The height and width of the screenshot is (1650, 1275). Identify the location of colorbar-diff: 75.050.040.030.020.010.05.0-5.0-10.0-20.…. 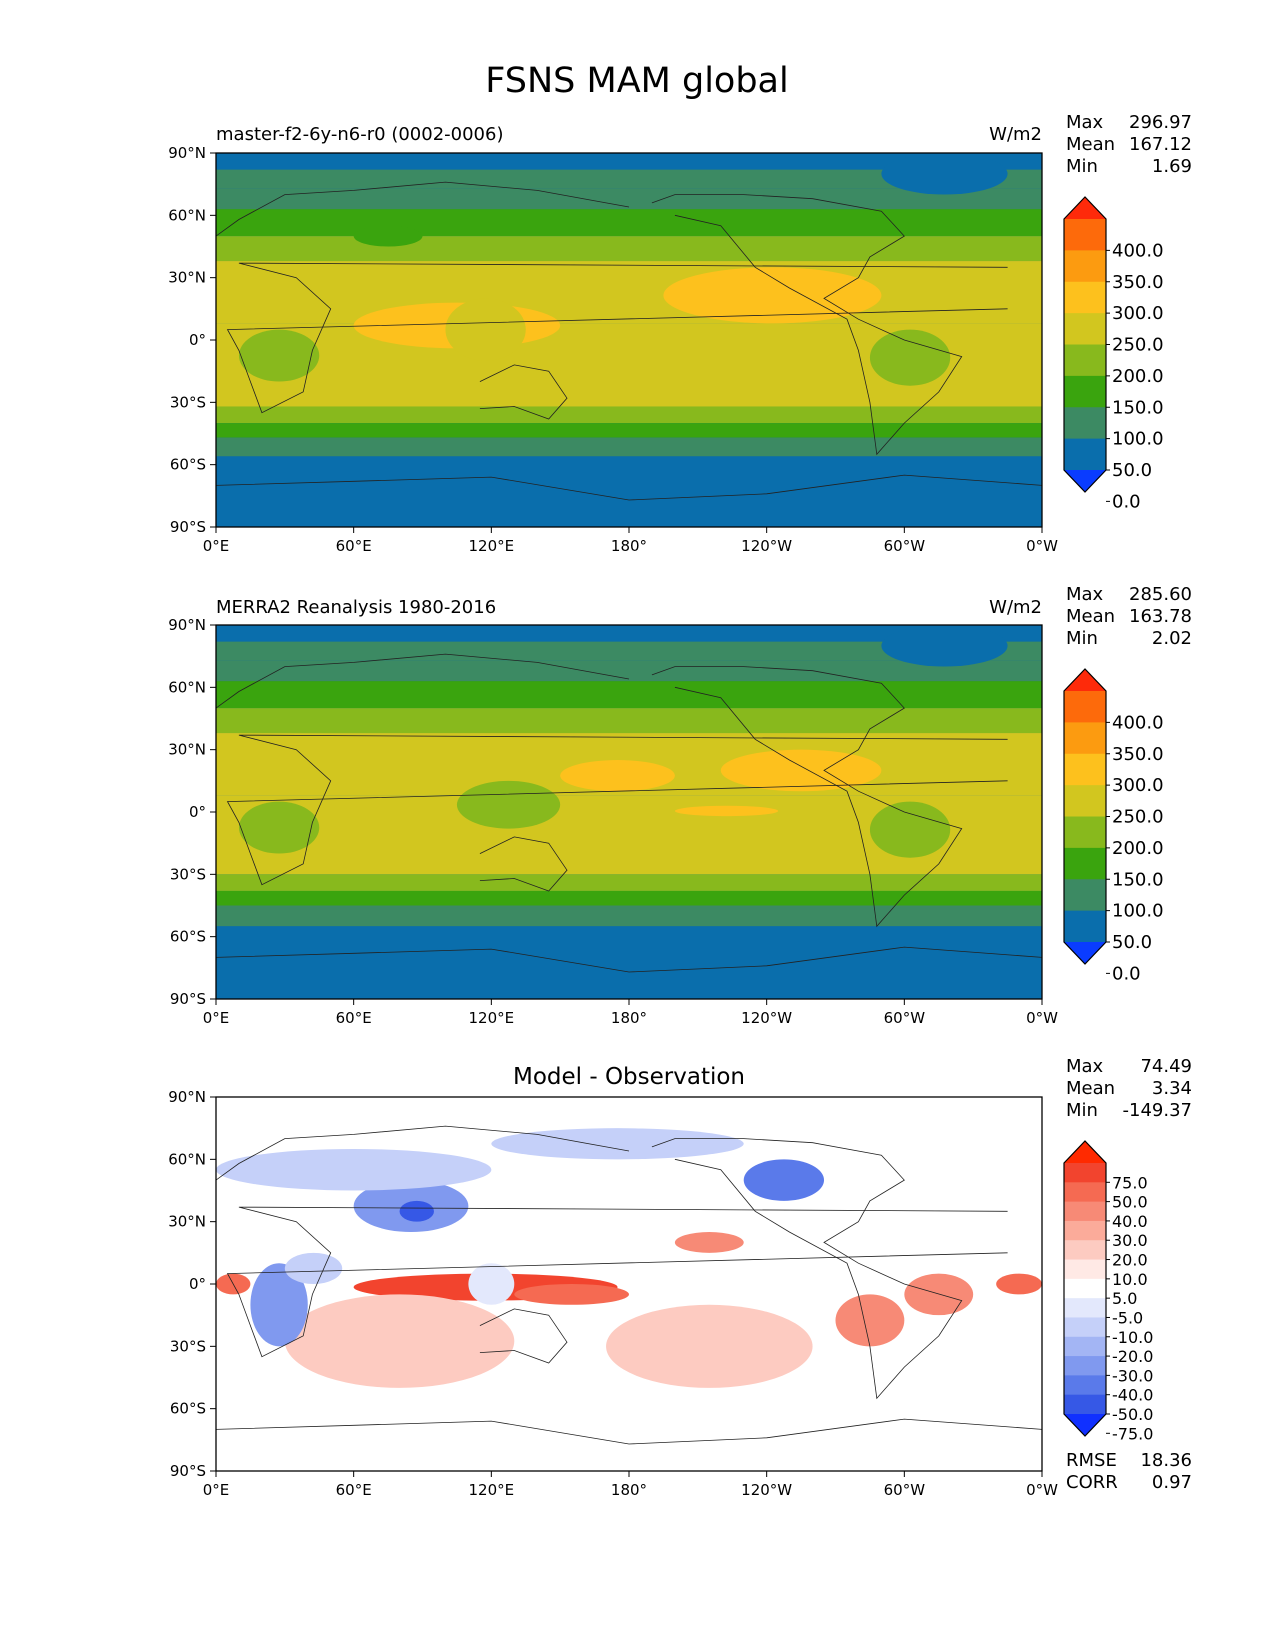
(1108, 1291).